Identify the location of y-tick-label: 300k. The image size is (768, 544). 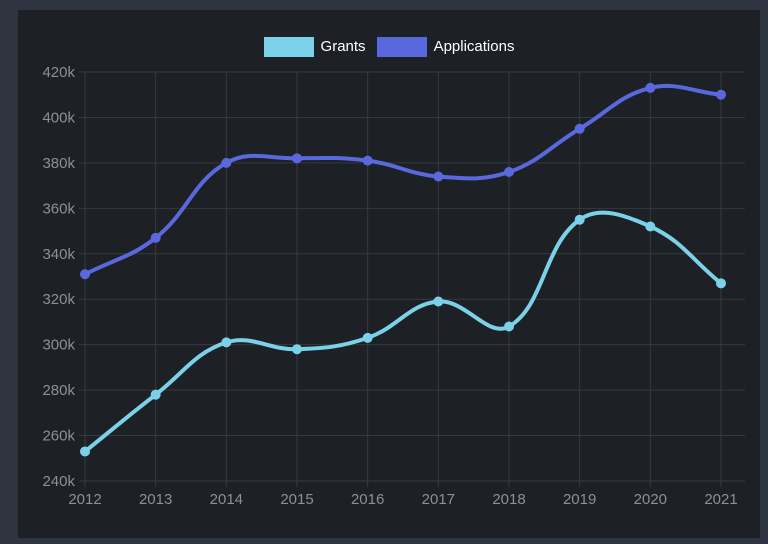
(58, 345).